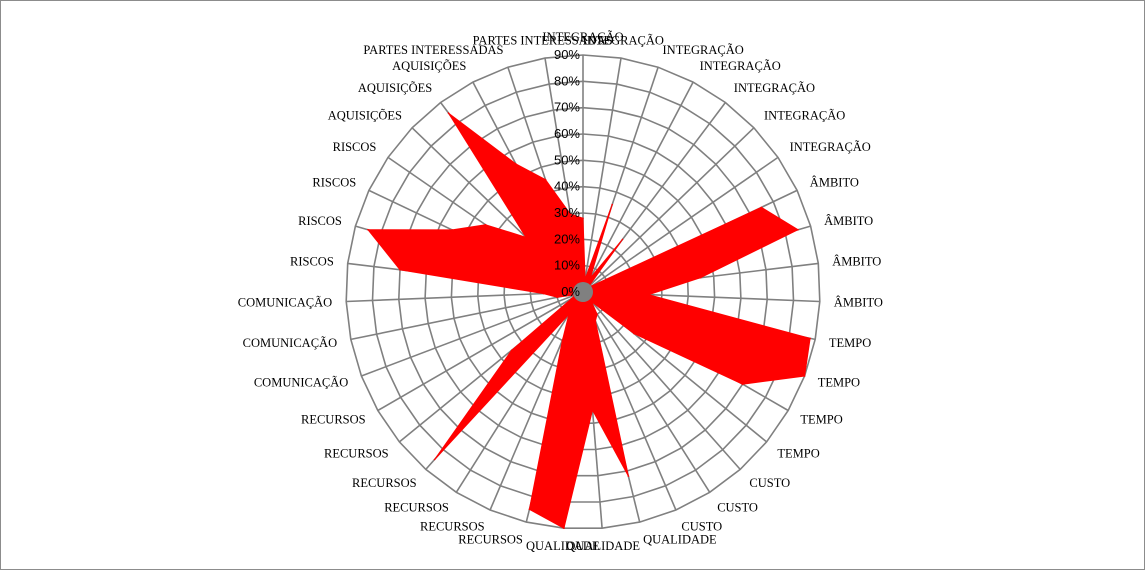  Describe the element at coordinates (804, 115) in the screenshot. I see `category-label-5: INTEGRAÇÃO` at that location.